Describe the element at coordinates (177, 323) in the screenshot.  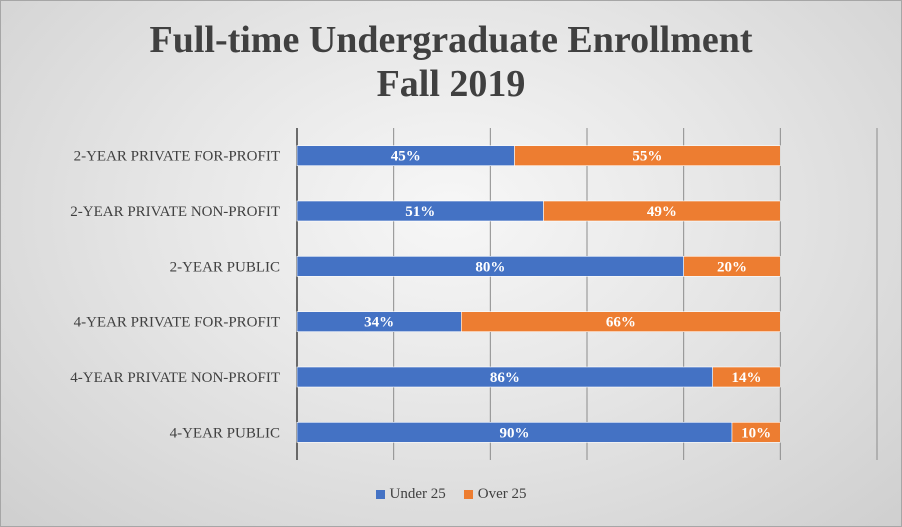
I see `category-label: 4-YEAR PRIVATE FOR-PROFIT` at that location.